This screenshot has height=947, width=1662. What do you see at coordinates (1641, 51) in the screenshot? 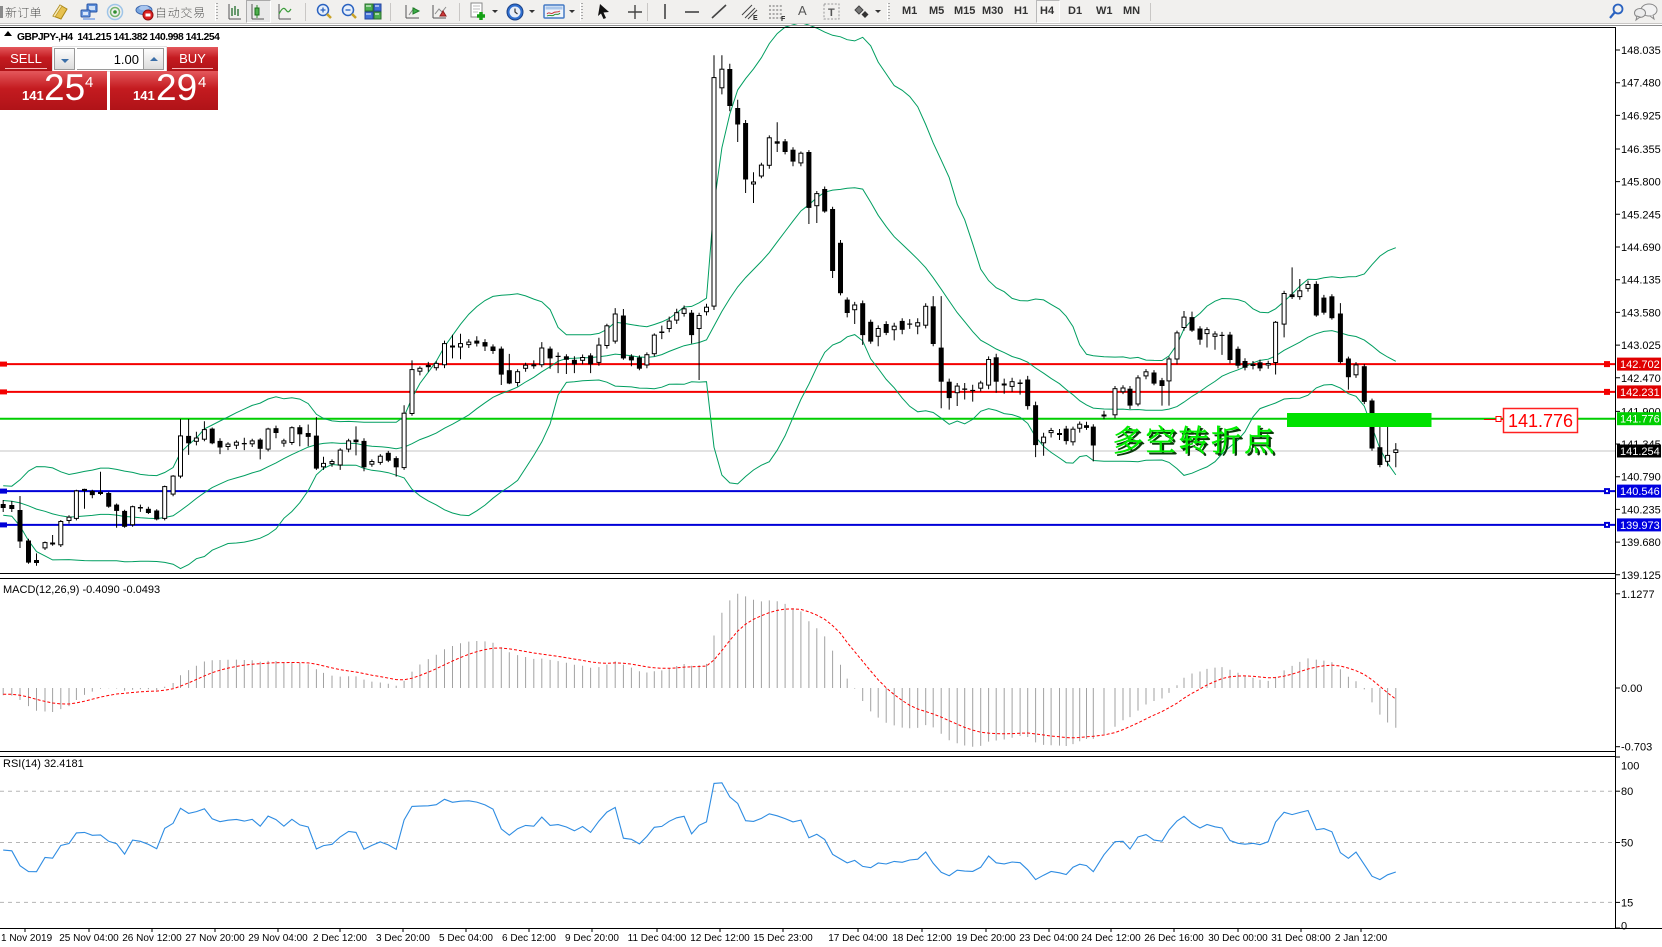
I see `svg-text: 148.035` at bounding box center [1641, 51].